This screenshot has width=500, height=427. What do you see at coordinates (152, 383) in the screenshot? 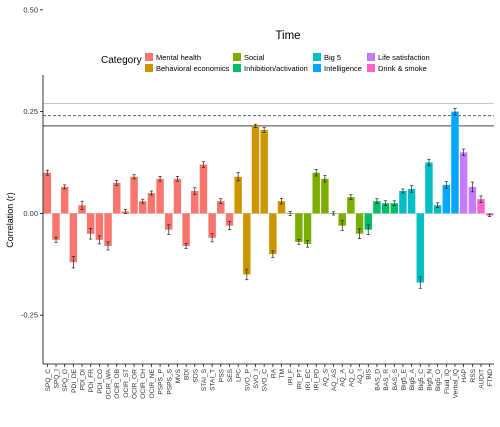
I see `x-tick-label: OCIR_NE` at bounding box center [152, 383].